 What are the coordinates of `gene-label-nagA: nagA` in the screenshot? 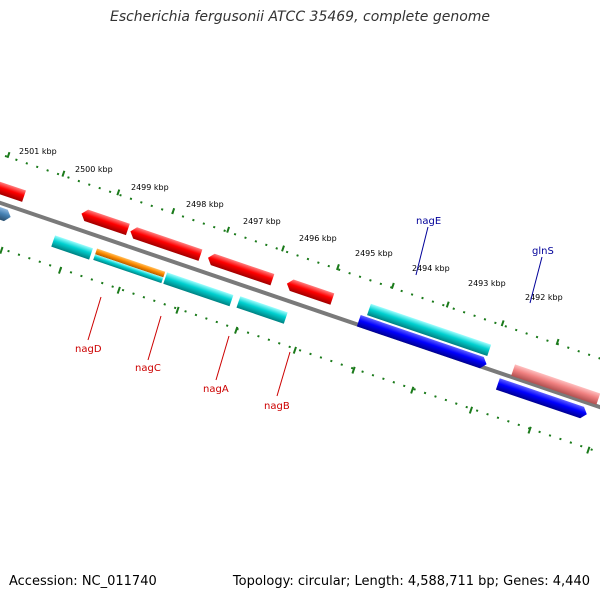 It's located at (216, 389).